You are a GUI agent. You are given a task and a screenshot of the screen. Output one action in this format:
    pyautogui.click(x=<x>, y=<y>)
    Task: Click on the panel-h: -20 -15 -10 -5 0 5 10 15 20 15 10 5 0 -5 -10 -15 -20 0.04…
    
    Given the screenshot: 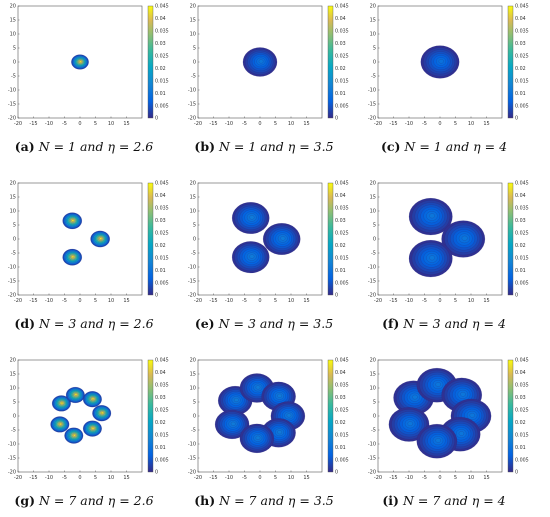 What is the action you would take?
    pyautogui.click(x=268, y=433)
    